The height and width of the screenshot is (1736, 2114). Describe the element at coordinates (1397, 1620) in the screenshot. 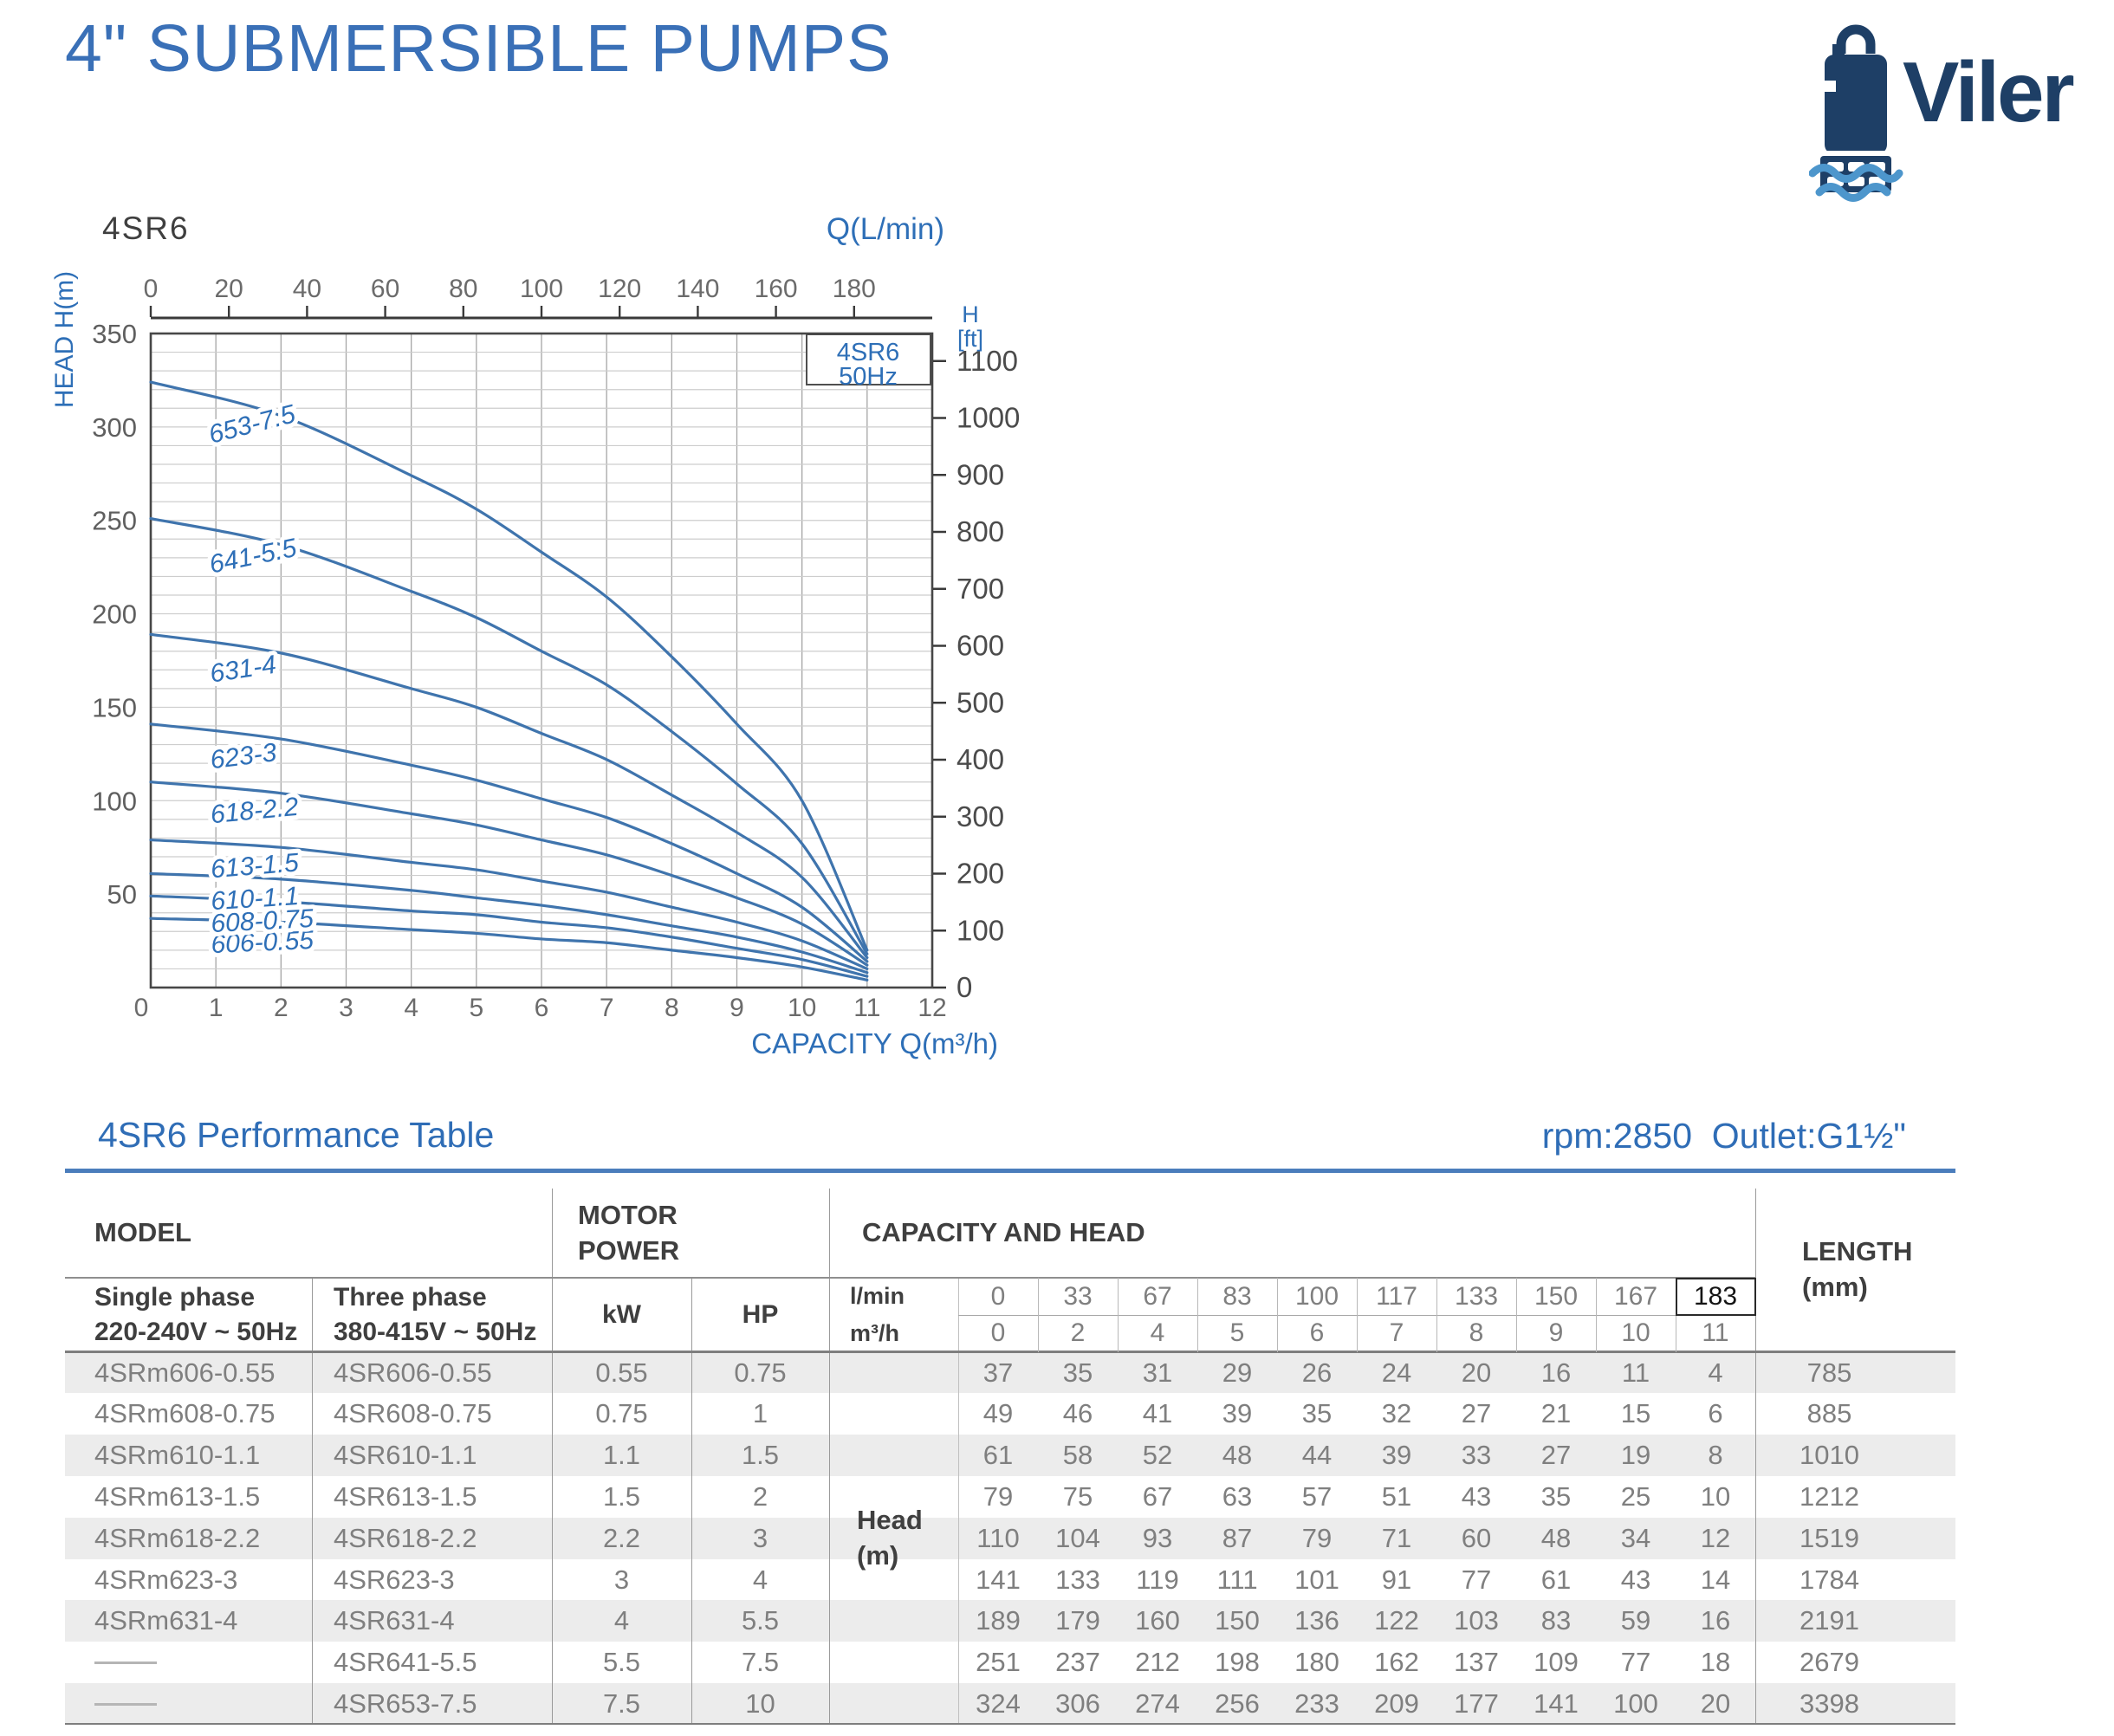

I see `head-value: 122` at that location.